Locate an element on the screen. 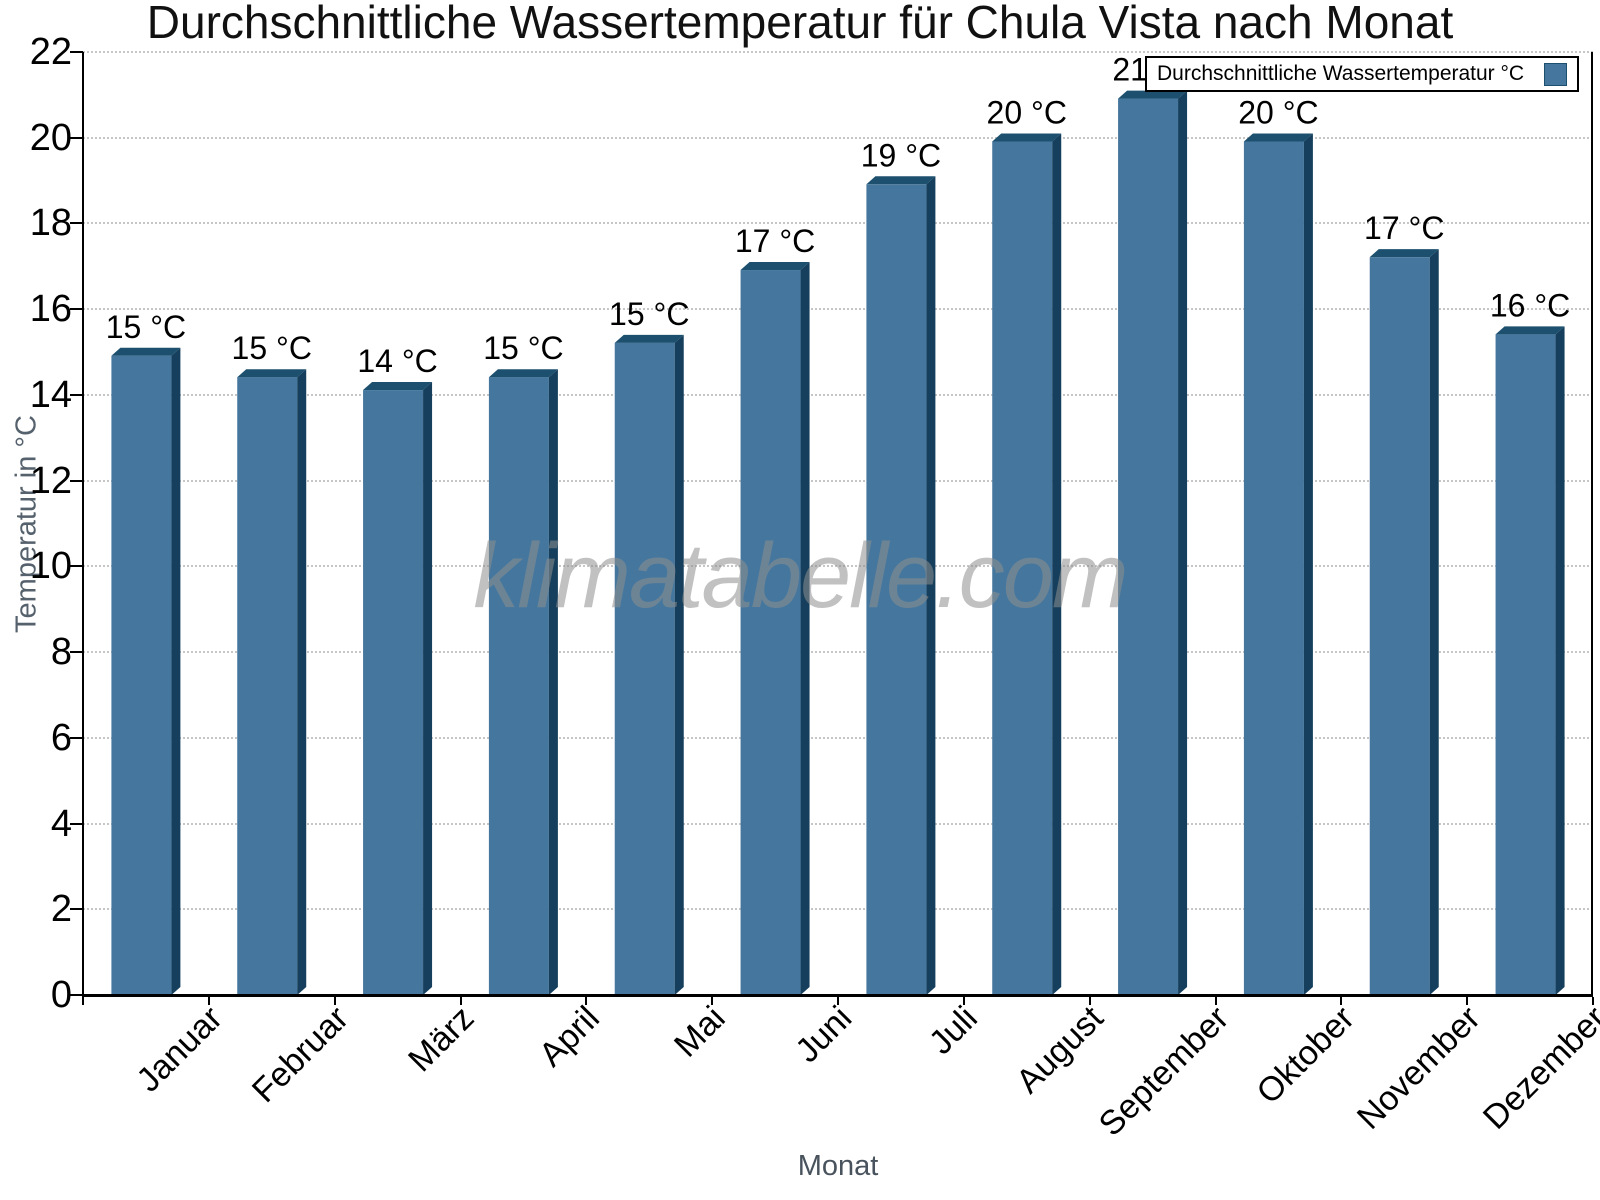 This screenshot has height=1200, width=1600. bar-value-label-Dezember: 16 °C is located at coordinates (1530, 305).